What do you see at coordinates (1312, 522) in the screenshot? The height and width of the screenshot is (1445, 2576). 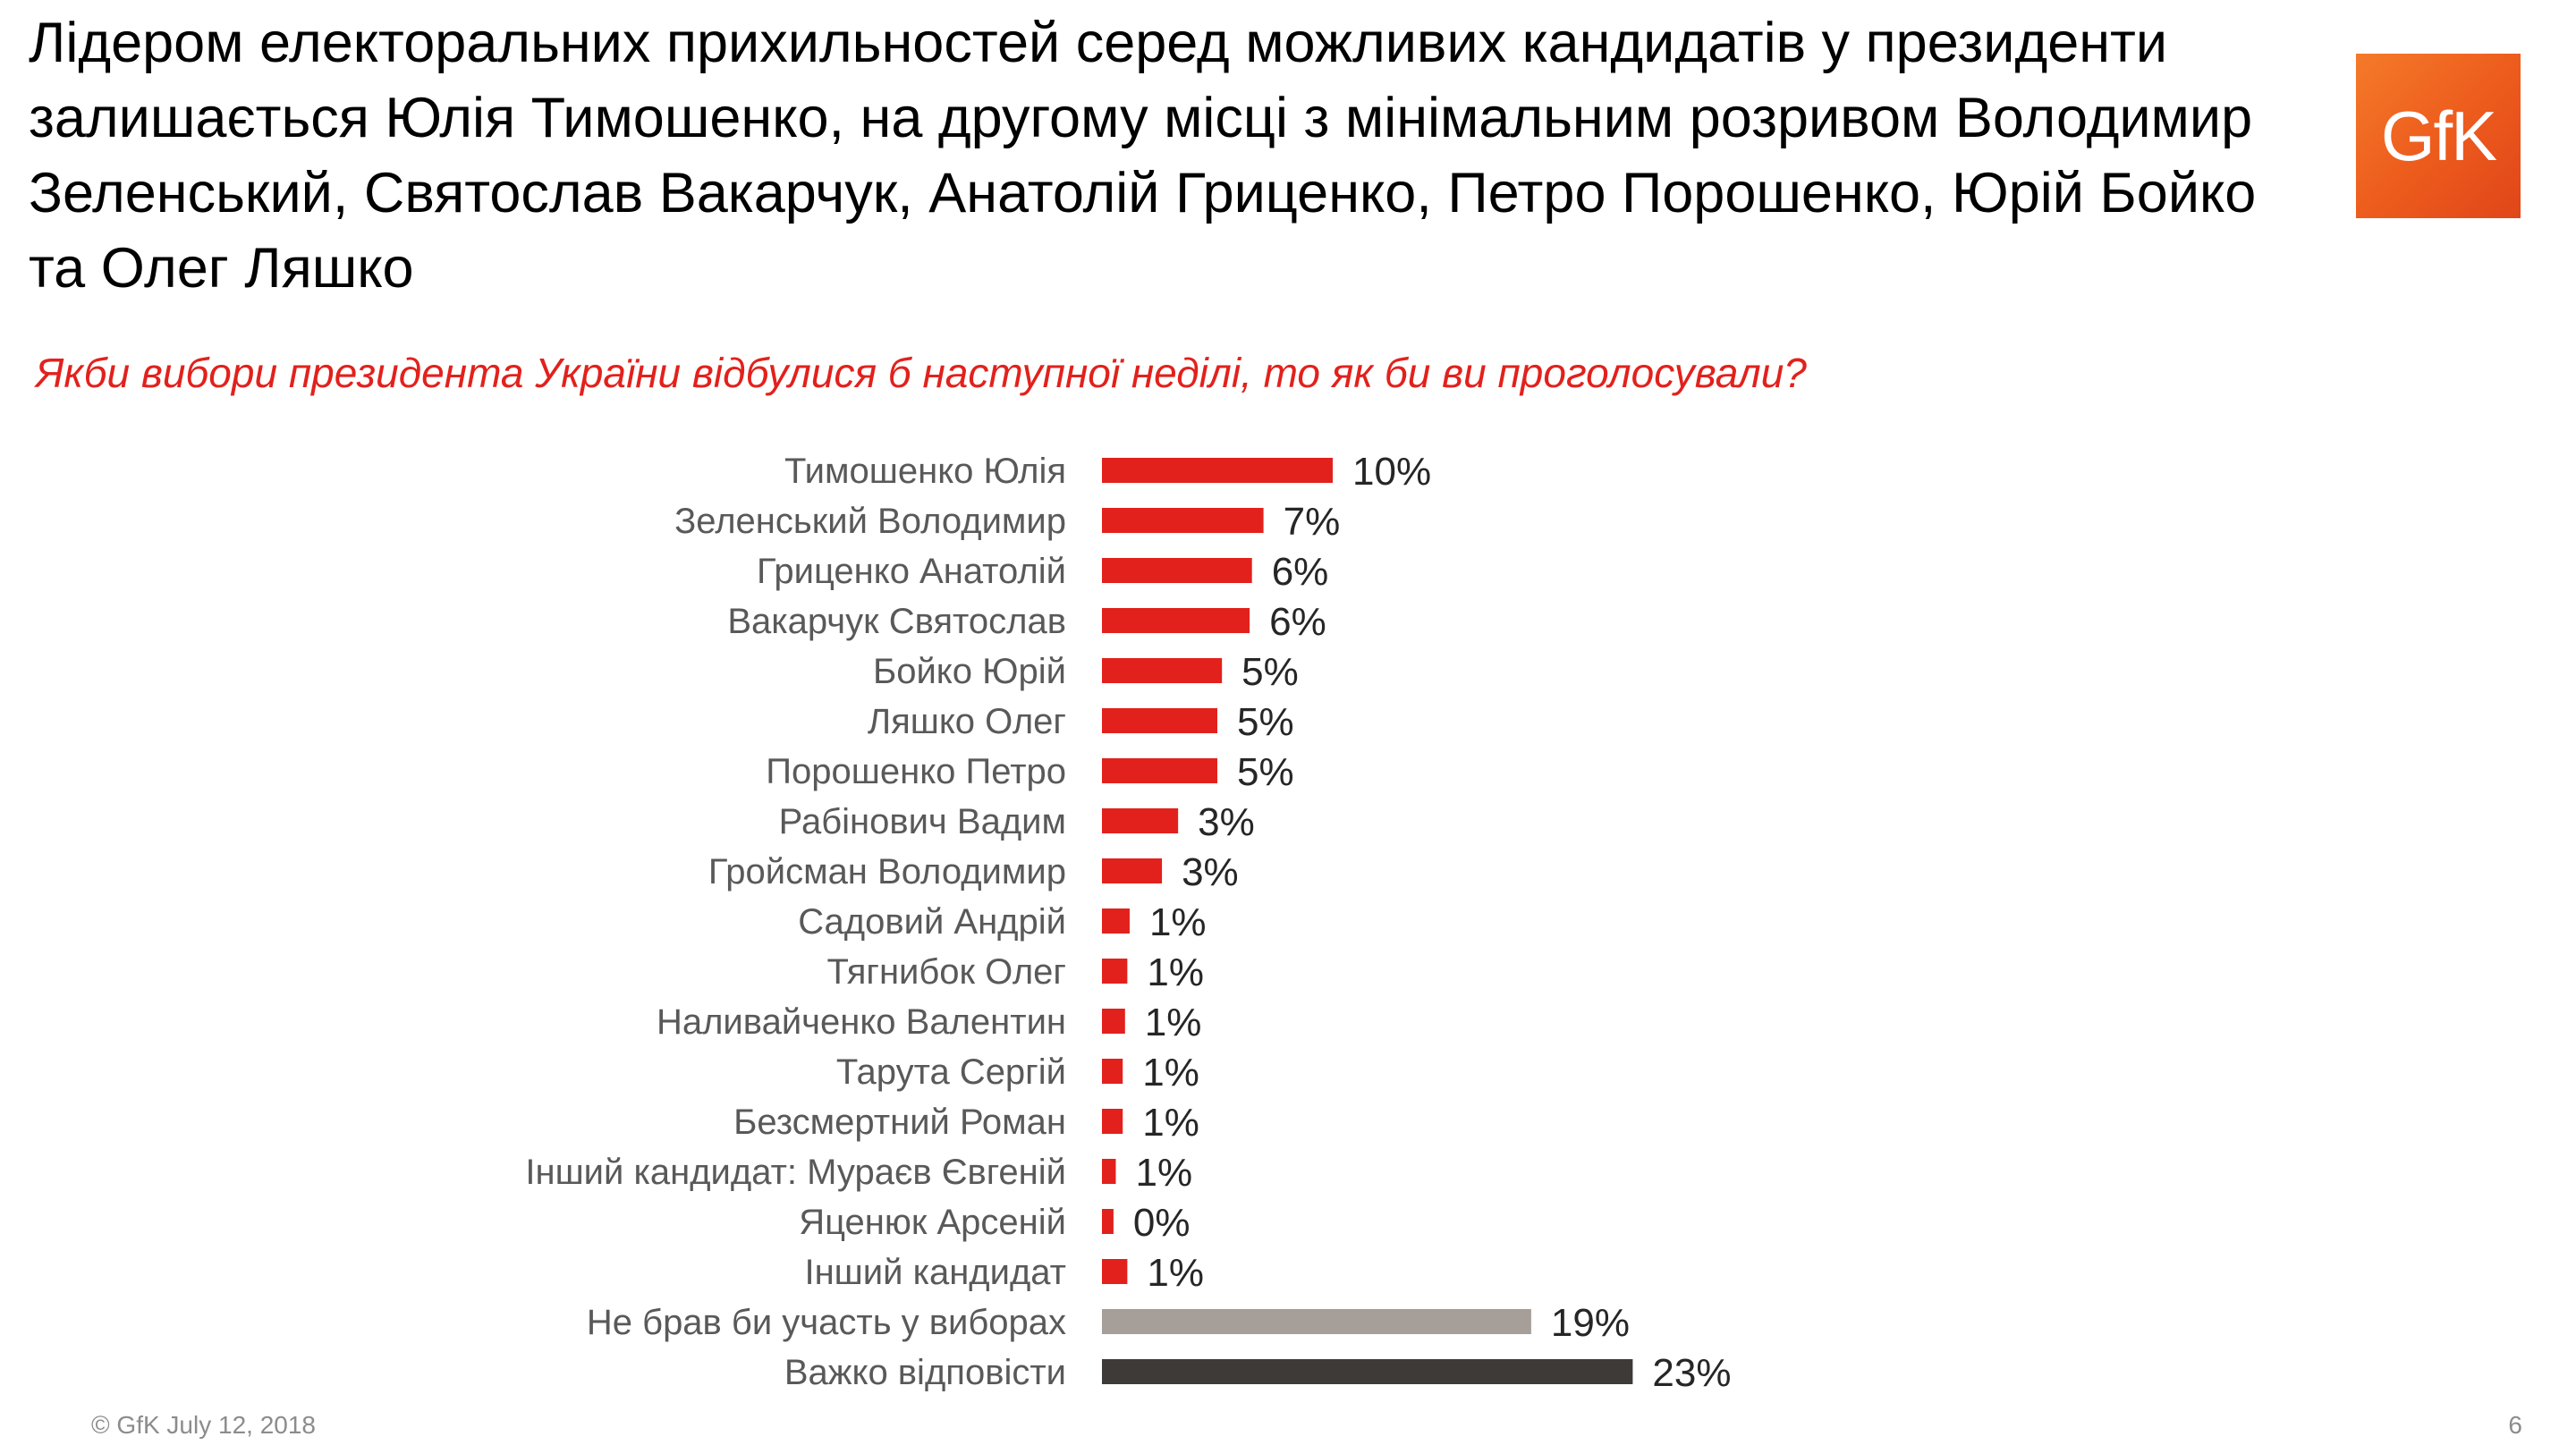 I see `value-label: 7%` at bounding box center [1312, 522].